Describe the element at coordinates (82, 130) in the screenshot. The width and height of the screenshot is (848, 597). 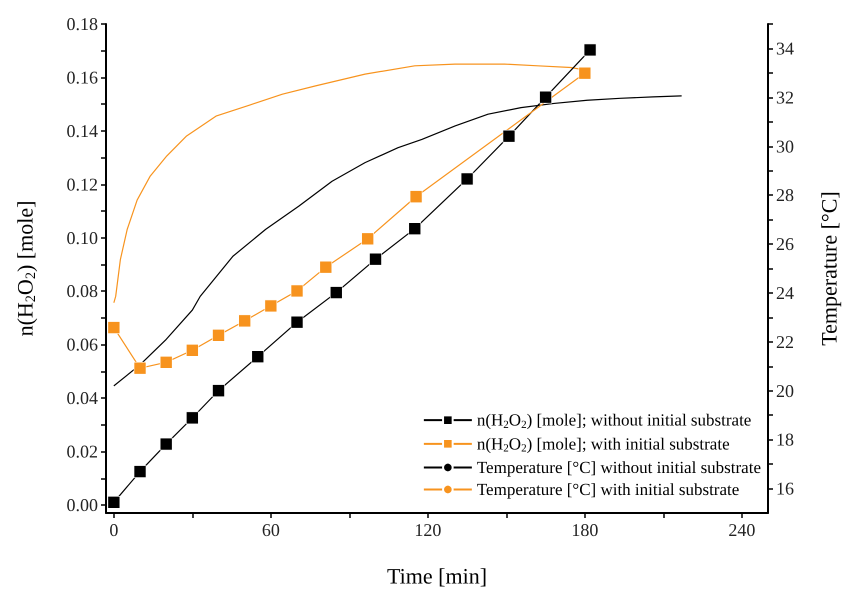
I see `y-tick-label: 0.14` at that location.